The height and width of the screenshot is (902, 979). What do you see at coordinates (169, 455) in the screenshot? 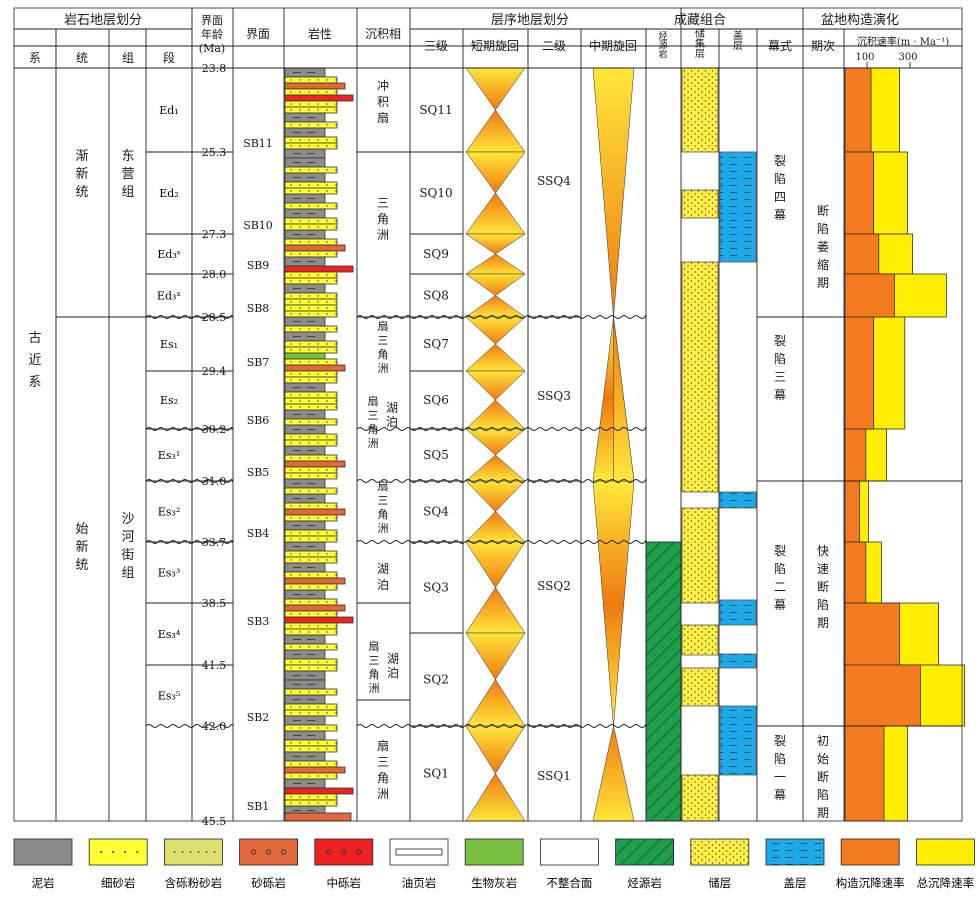
I see `member-label: Es₃¹` at bounding box center [169, 455].